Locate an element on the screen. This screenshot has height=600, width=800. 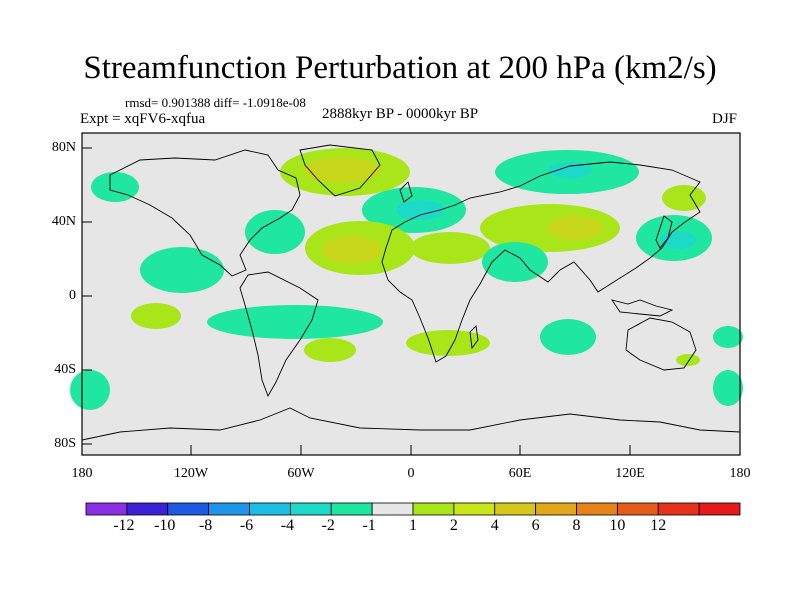
patch-alaska-negative is located at coordinates (115, 187).